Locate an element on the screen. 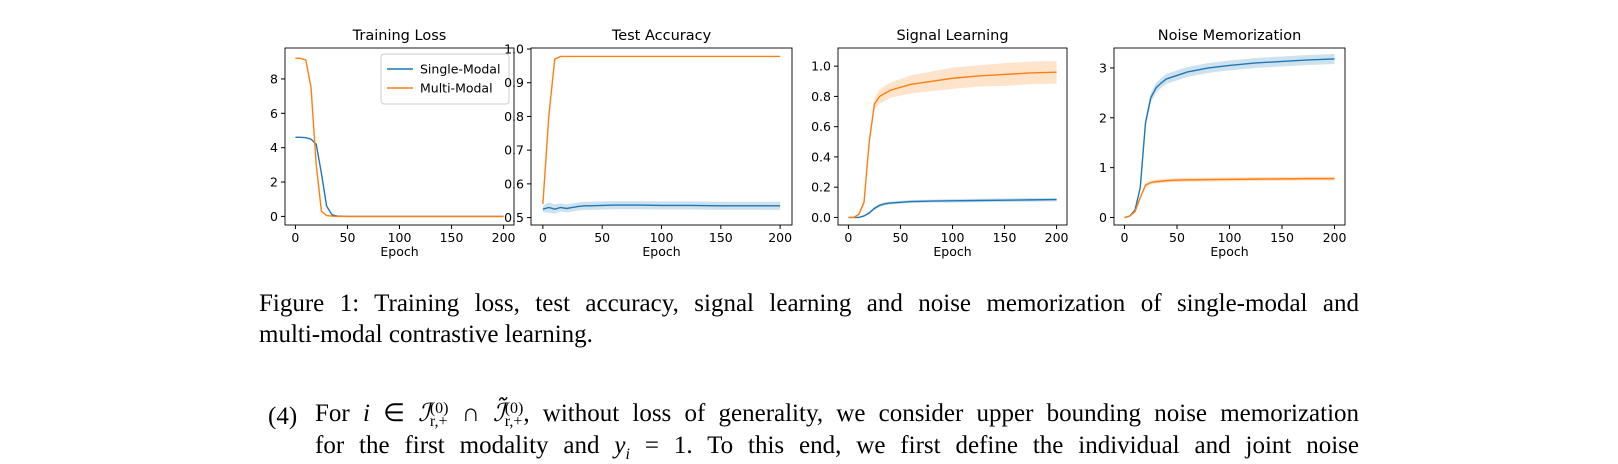 This screenshot has height=464, width=1618. item-label: (4) is located at coordinates (283, 416).